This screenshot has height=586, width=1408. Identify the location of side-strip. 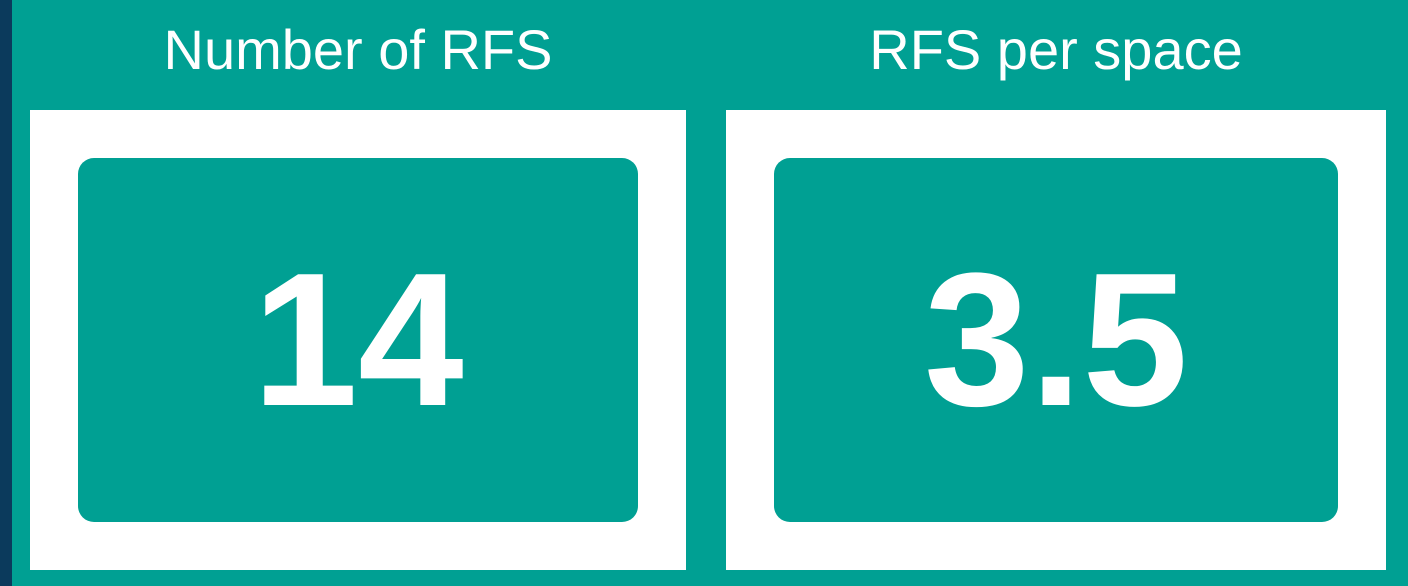
(6, 293).